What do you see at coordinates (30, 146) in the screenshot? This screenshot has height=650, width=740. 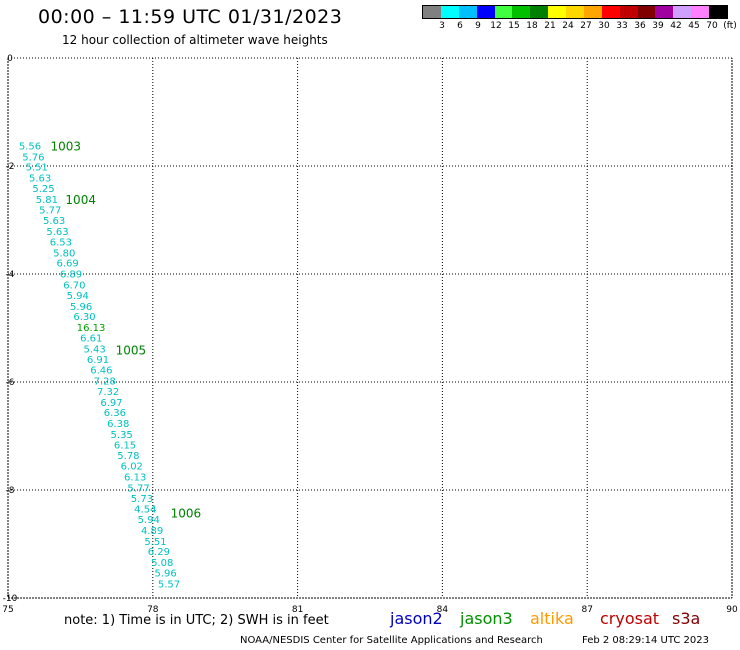 I see `wave-height-value: 5.56` at bounding box center [30, 146].